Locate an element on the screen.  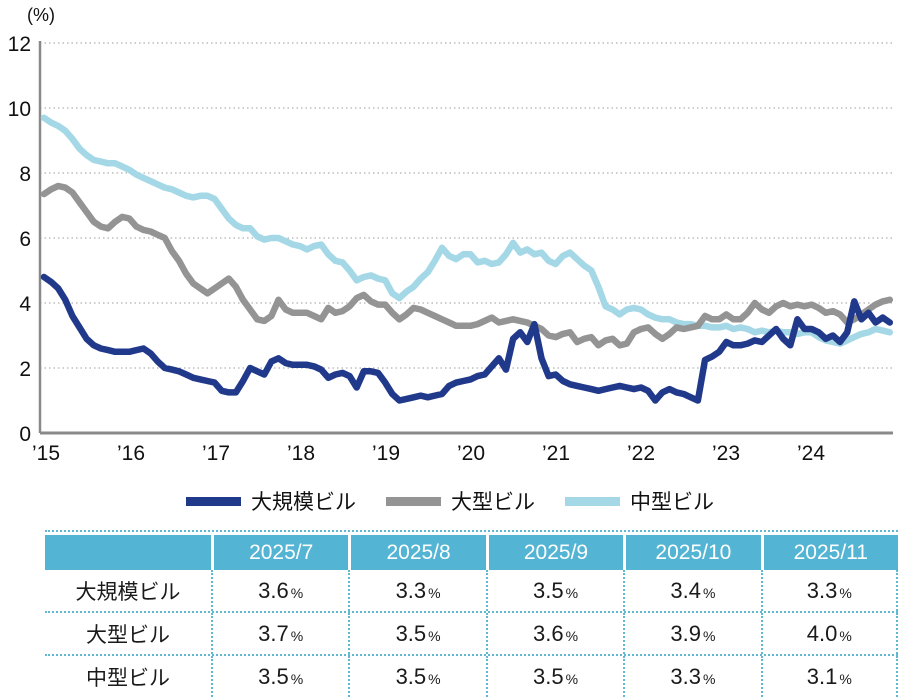
cell-large-scale-2025-9: 3.5% is located at coordinates (554, 590).